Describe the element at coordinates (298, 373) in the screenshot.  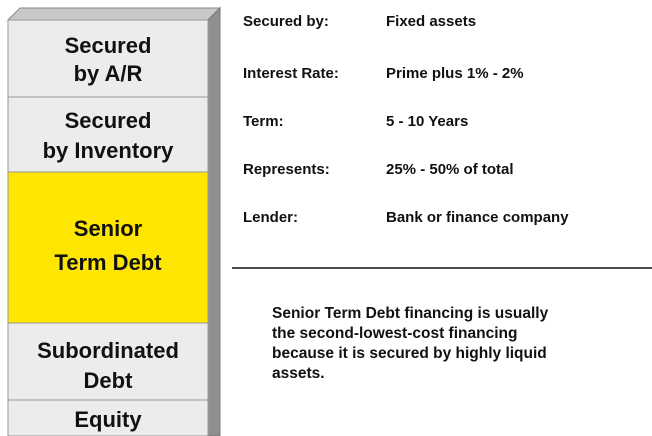
I see `note-line: assets.` at that location.